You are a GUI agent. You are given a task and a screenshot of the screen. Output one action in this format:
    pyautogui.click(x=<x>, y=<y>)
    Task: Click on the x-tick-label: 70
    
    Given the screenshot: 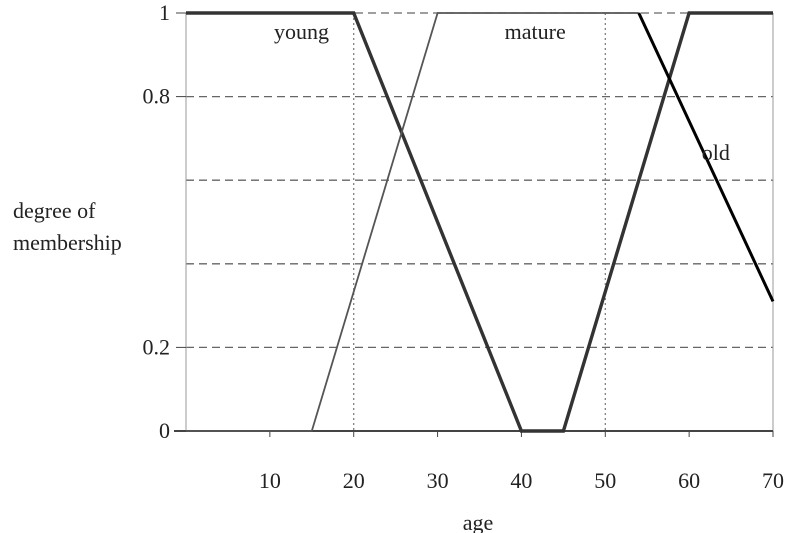 What is the action you would take?
    pyautogui.click(x=773, y=480)
    